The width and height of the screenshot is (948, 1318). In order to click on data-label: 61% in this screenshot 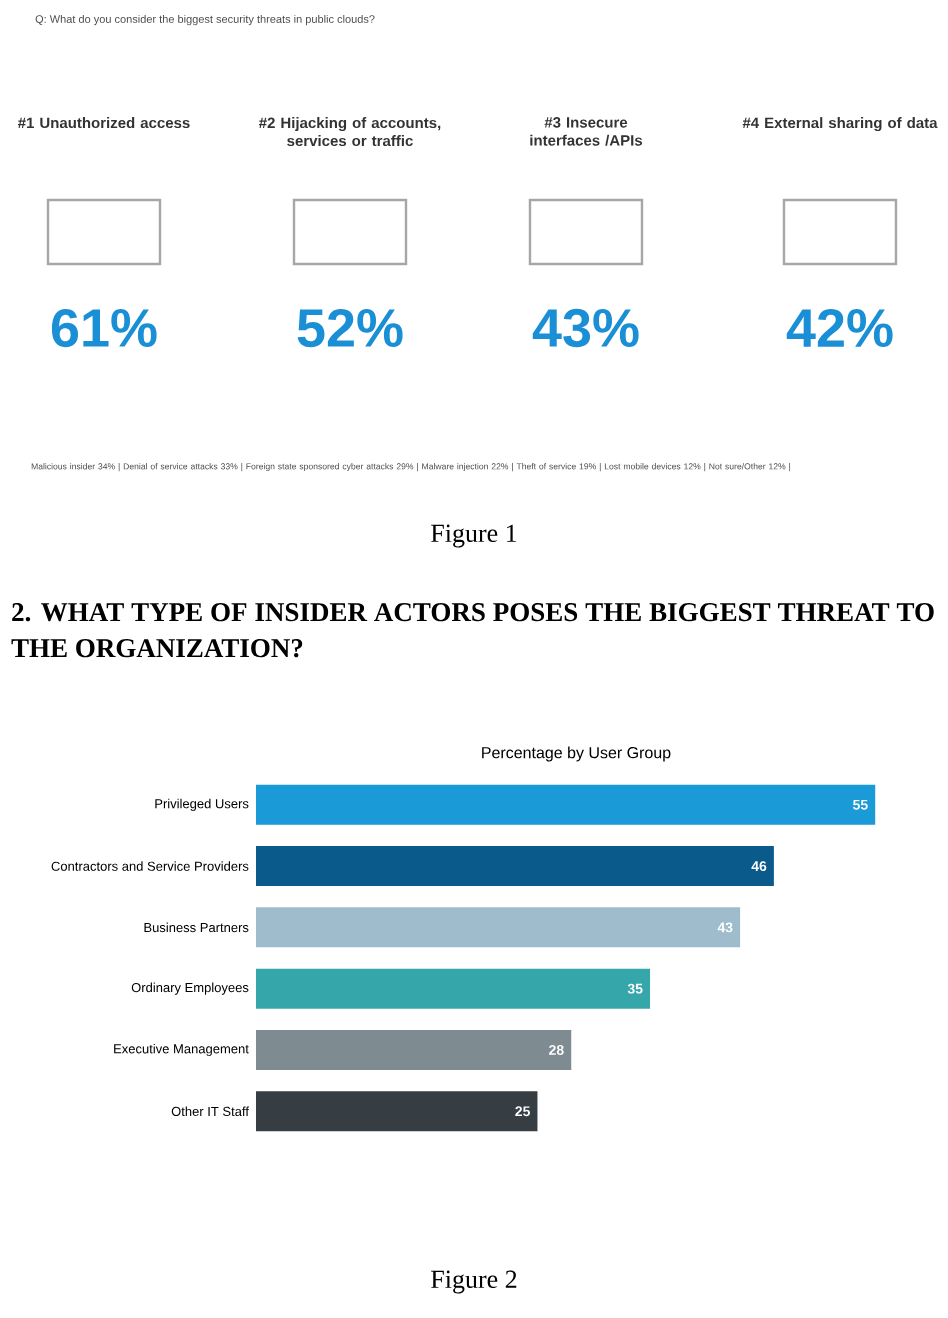, I will do `click(104, 328)`.